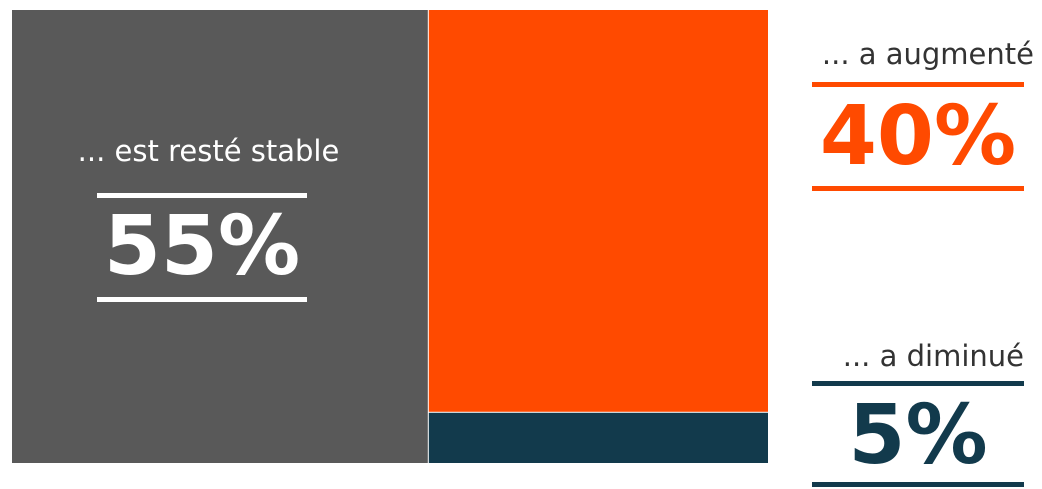  I want to click on tile-decreased, so click(598, 437).